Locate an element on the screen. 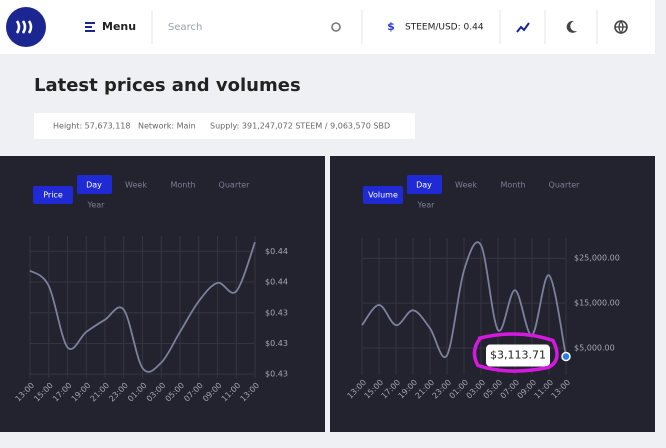 The height and width of the screenshot is (448, 666). globe-lines is located at coordinates (621, 27).